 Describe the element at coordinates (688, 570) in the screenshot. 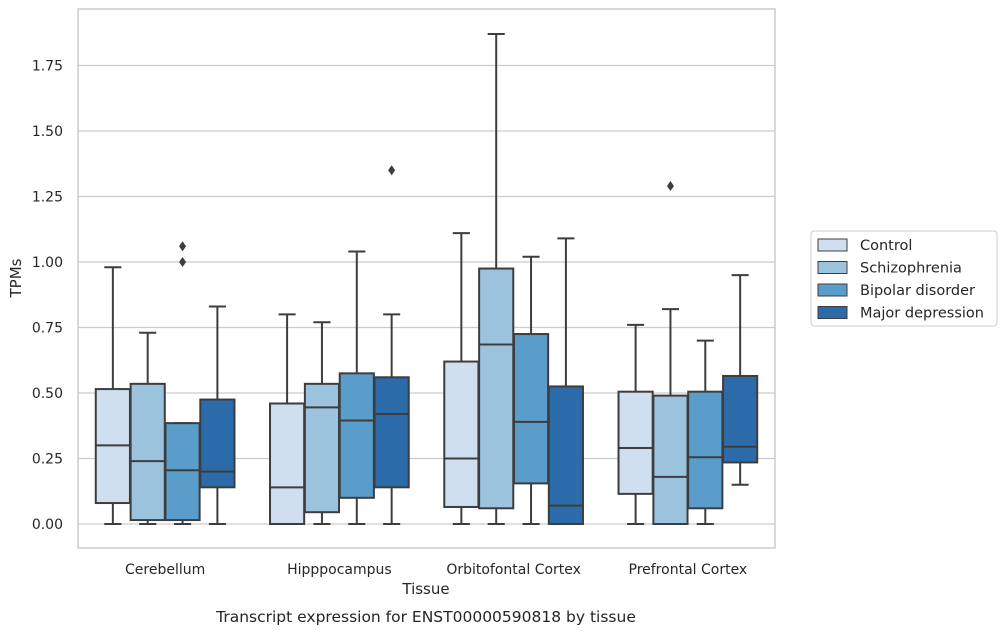

I see `x-tick-label: Prefrontal Cortex` at that location.